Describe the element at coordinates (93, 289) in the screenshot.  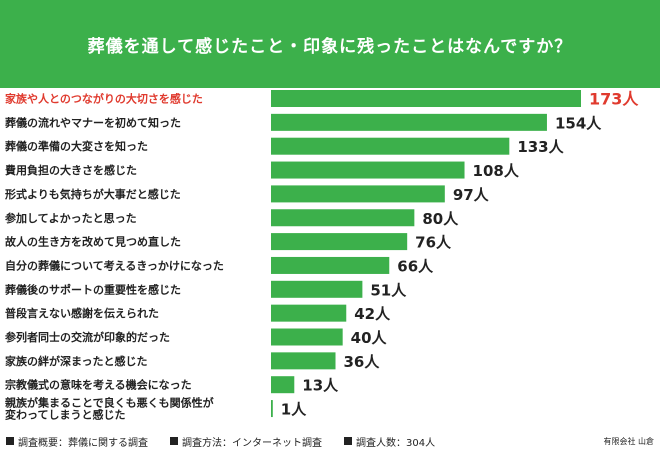
I see `category-label: 葬儀後のサポートの重要性を感じた` at that location.